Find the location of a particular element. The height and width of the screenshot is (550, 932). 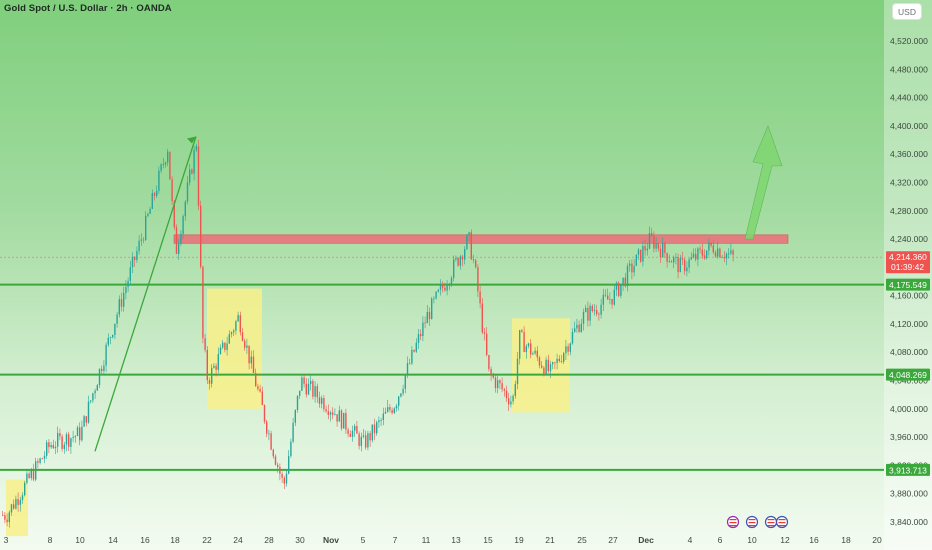

x-tick-label: 18 is located at coordinates (175, 540).